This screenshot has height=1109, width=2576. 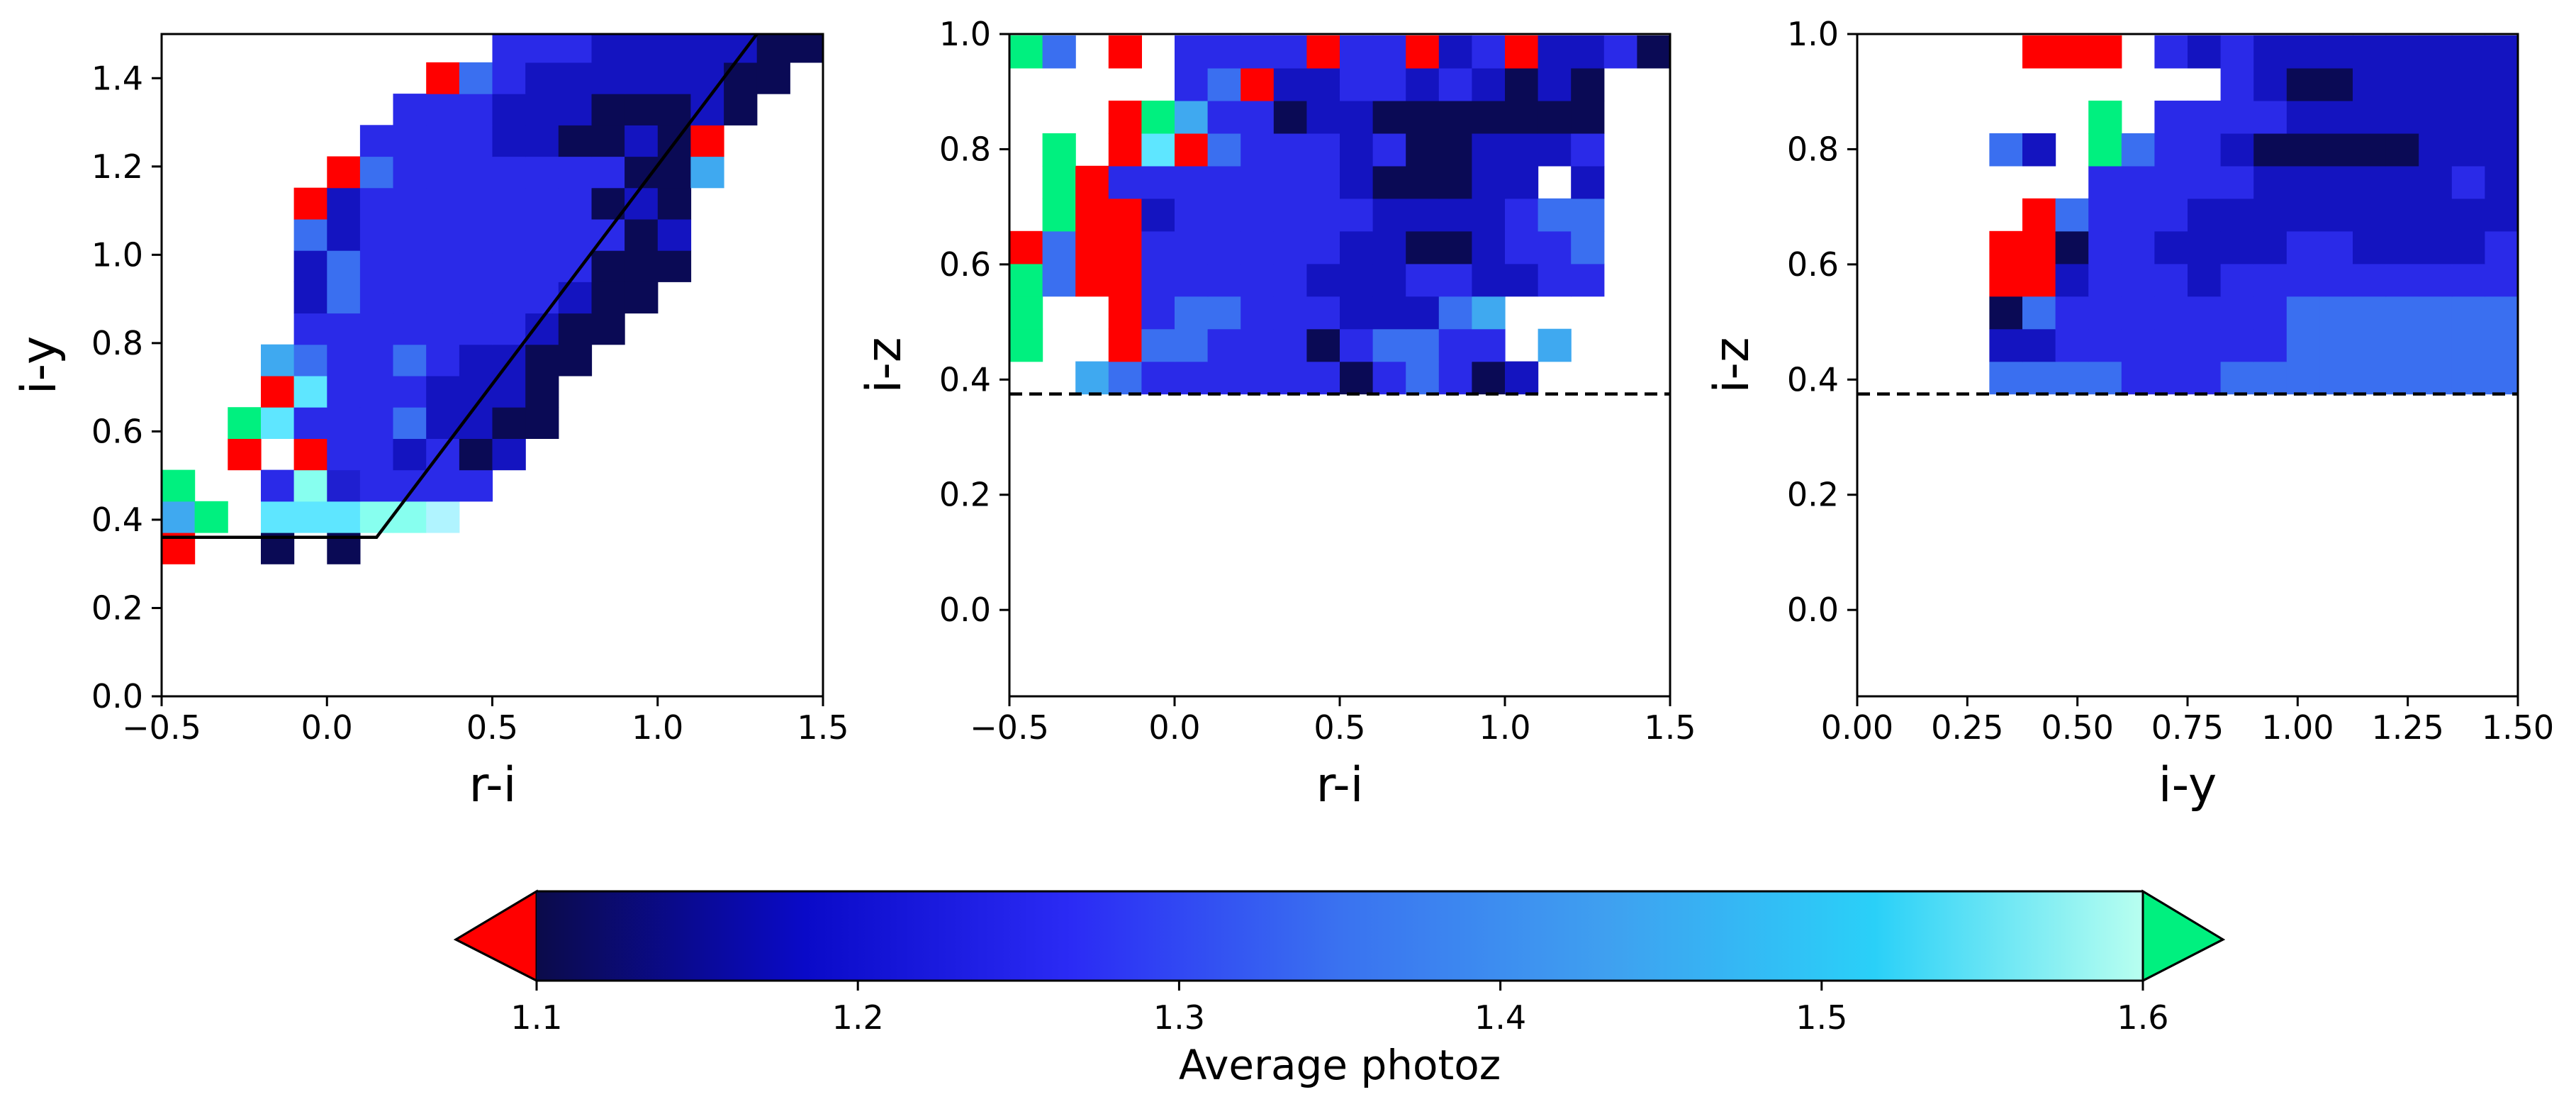 What do you see at coordinates (2518, 727) in the screenshot?
I see `x-tick-label: 1.50` at bounding box center [2518, 727].